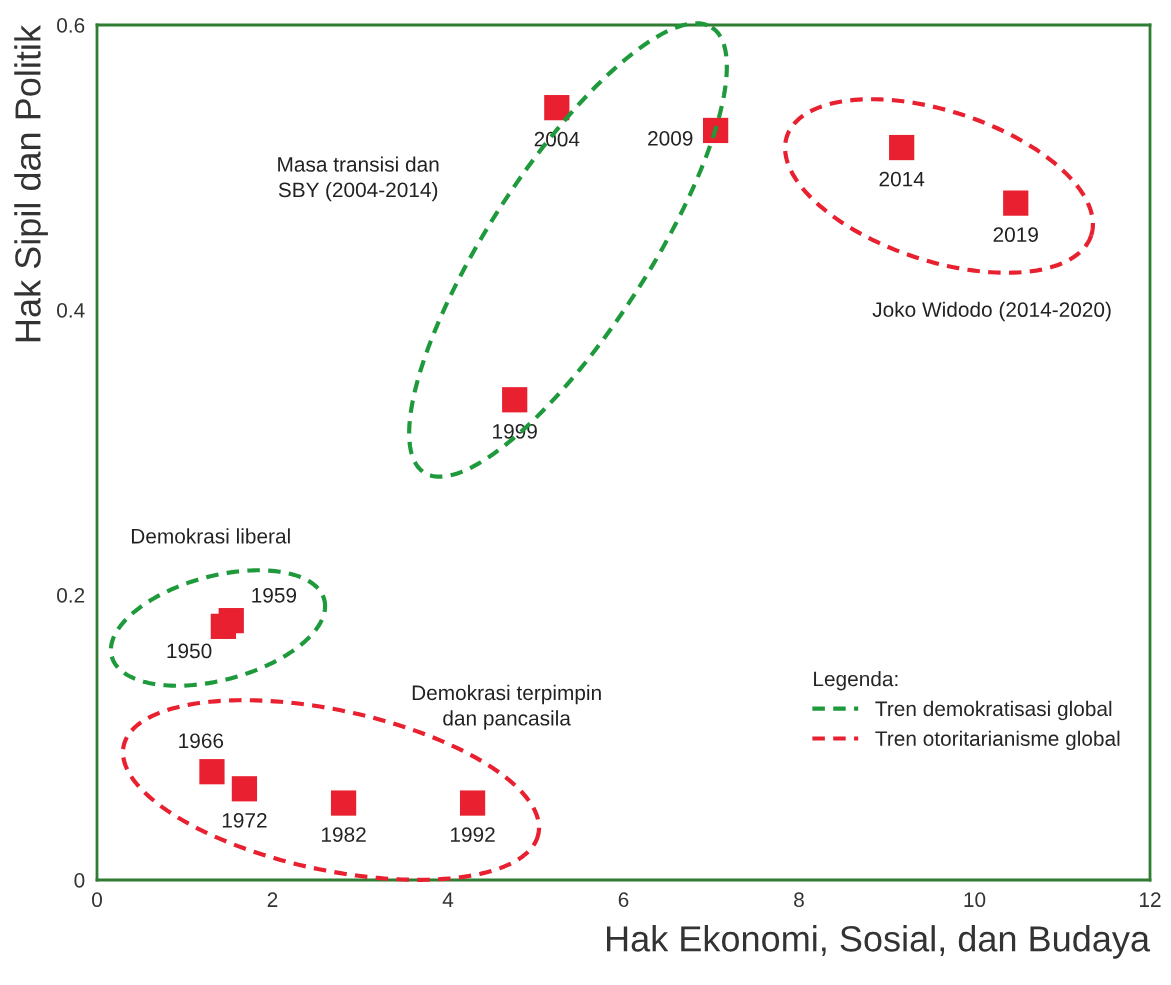 The image size is (1171, 985). What do you see at coordinates (879, 942) in the screenshot?
I see `x-axis-title: Hak Ekonomi, Sosial, dan Budaya` at bounding box center [879, 942].